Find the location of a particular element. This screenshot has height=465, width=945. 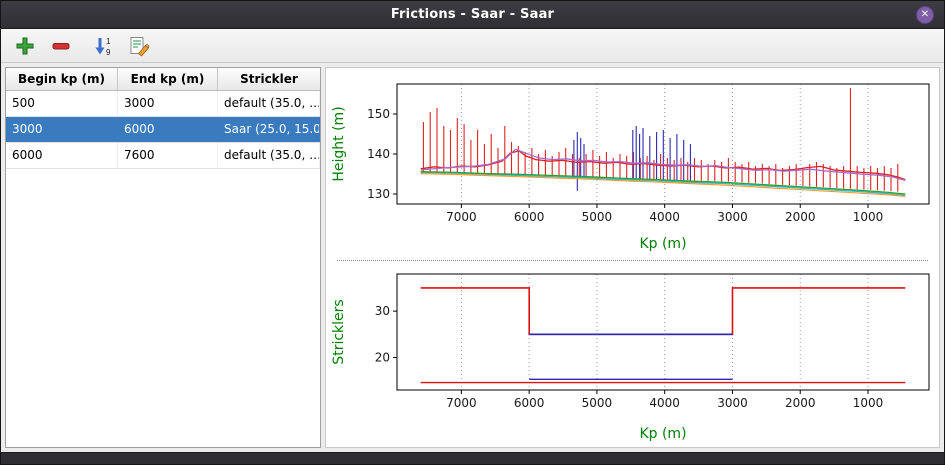

edit-button is located at coordinates (138, 45).